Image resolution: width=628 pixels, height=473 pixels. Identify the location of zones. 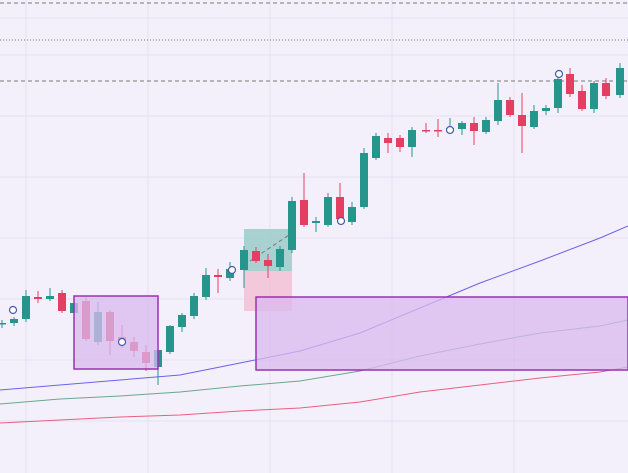
(350, 333).